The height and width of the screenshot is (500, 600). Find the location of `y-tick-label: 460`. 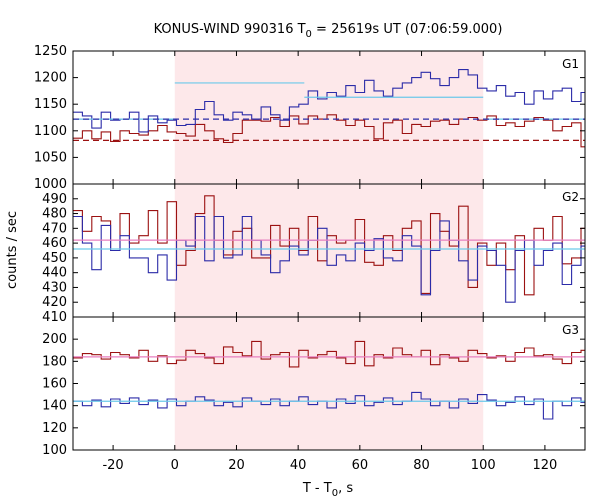

y-tick-label: 460 is located at coordinates (54, 243).